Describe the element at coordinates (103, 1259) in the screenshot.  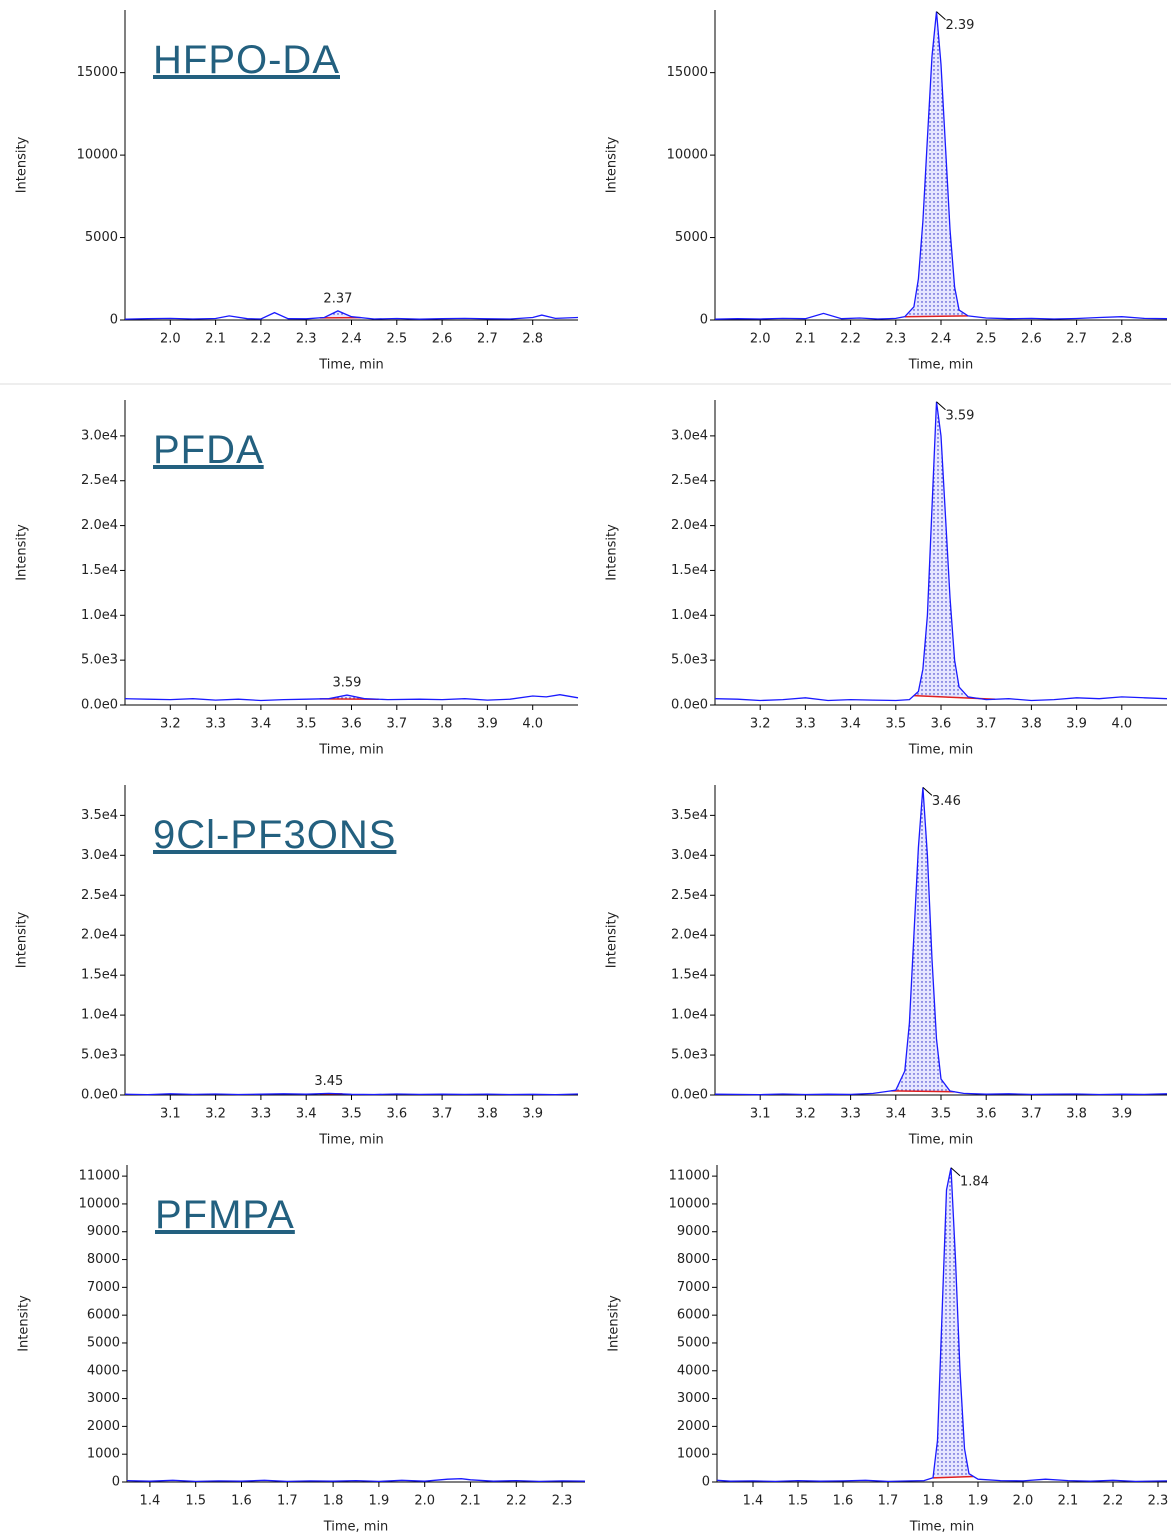
I see `y-tick-label: 8000` at that location.